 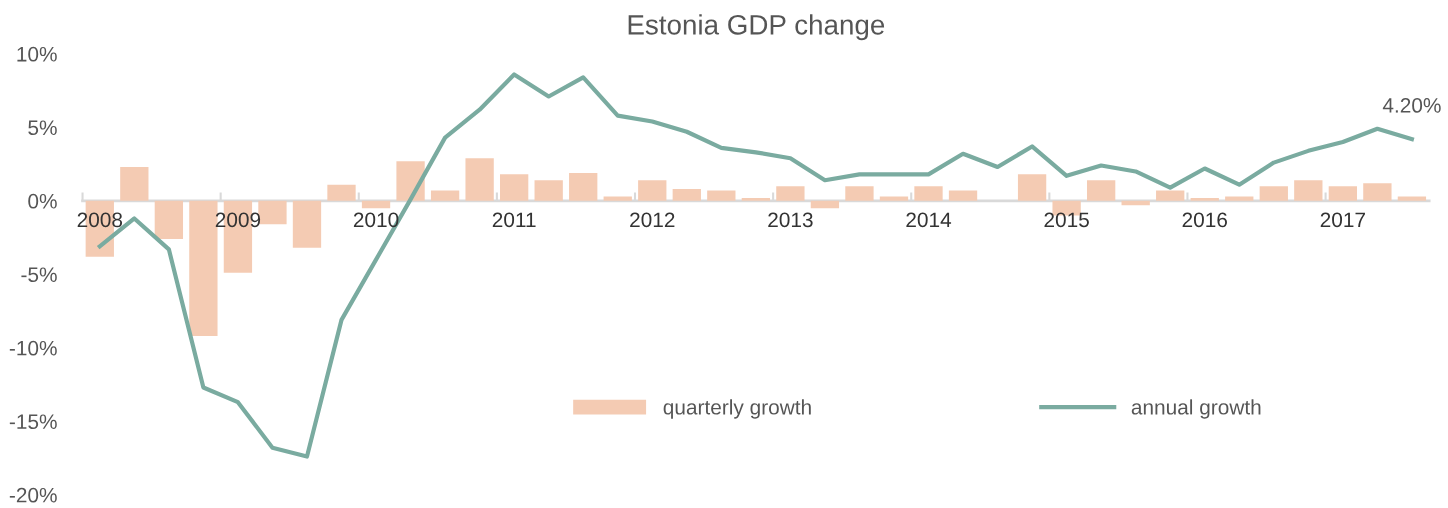 What do you see at coordinates (1066, 220) in the screenshot?
I see `x-tick-label: 2015` at bounding box center [1066, 220].